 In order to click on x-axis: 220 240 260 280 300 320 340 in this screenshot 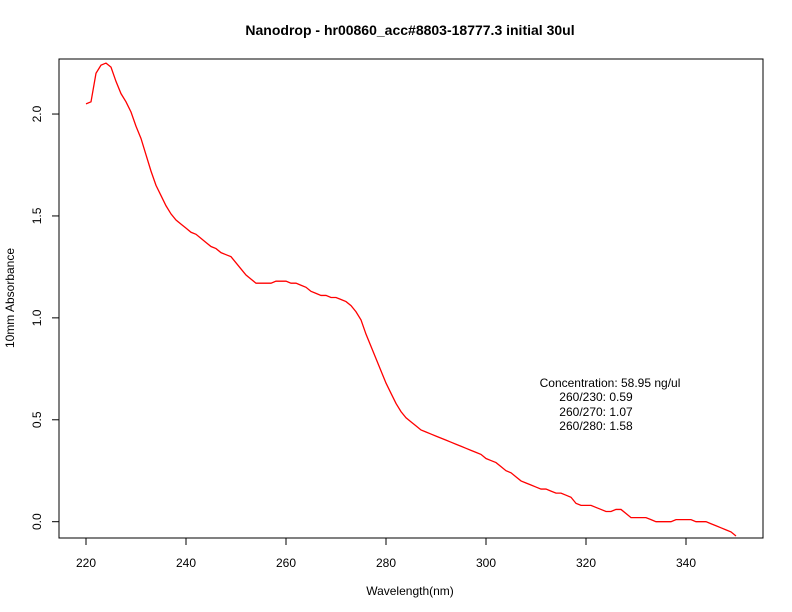, I will do `click(386, 553)`.